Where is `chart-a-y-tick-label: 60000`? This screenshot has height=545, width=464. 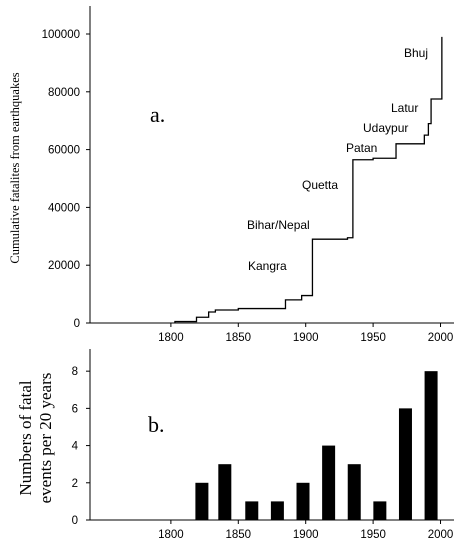
chart-a-y-tick-label: 60000 is located at coordinates (64, 151).